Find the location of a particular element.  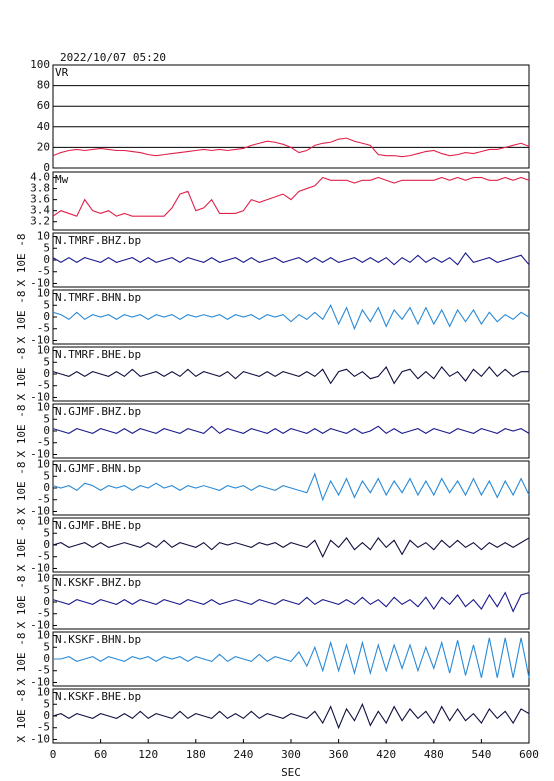

y-tick-label: 80 is located at coordinates (43, 85).